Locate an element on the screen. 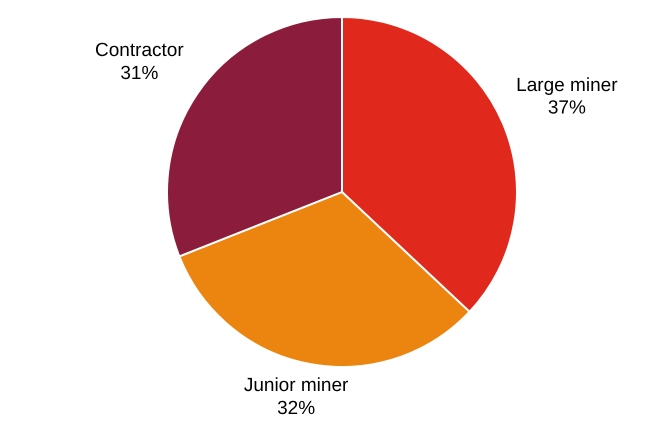  data-label: 31% is located at coordinates (139, 73).